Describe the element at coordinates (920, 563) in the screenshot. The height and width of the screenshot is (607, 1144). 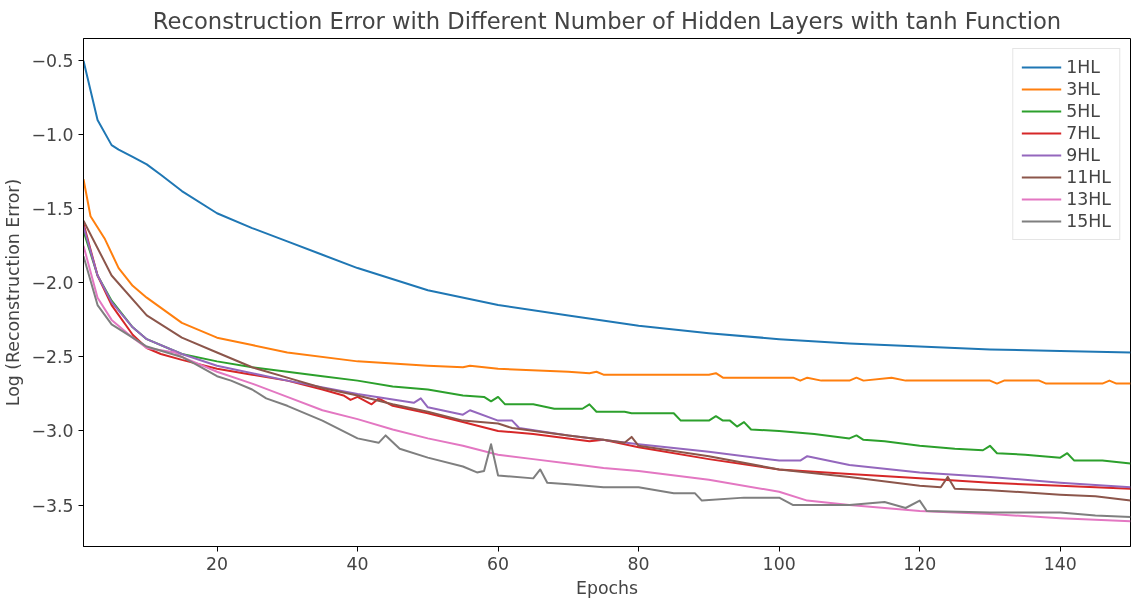
I see `x-tick-label: 120` at that location.